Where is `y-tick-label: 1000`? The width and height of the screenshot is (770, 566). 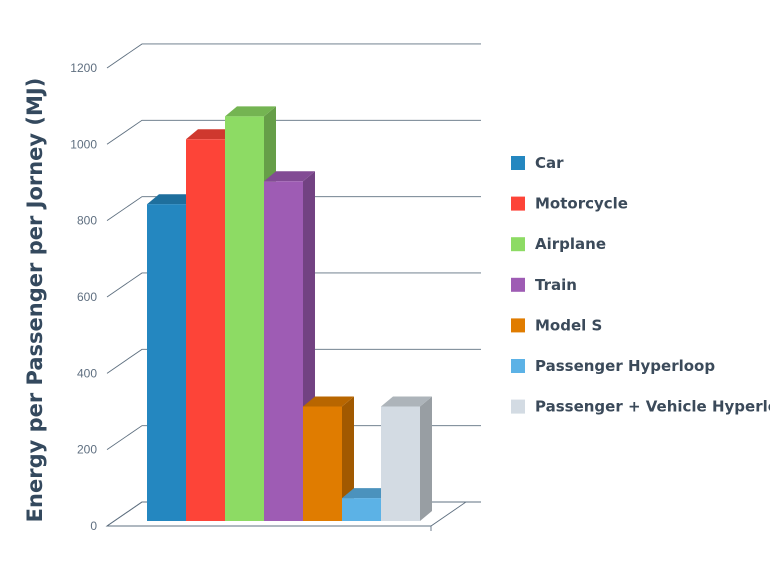 y-tick-label: 1000 is located at coordinates (83, 144).